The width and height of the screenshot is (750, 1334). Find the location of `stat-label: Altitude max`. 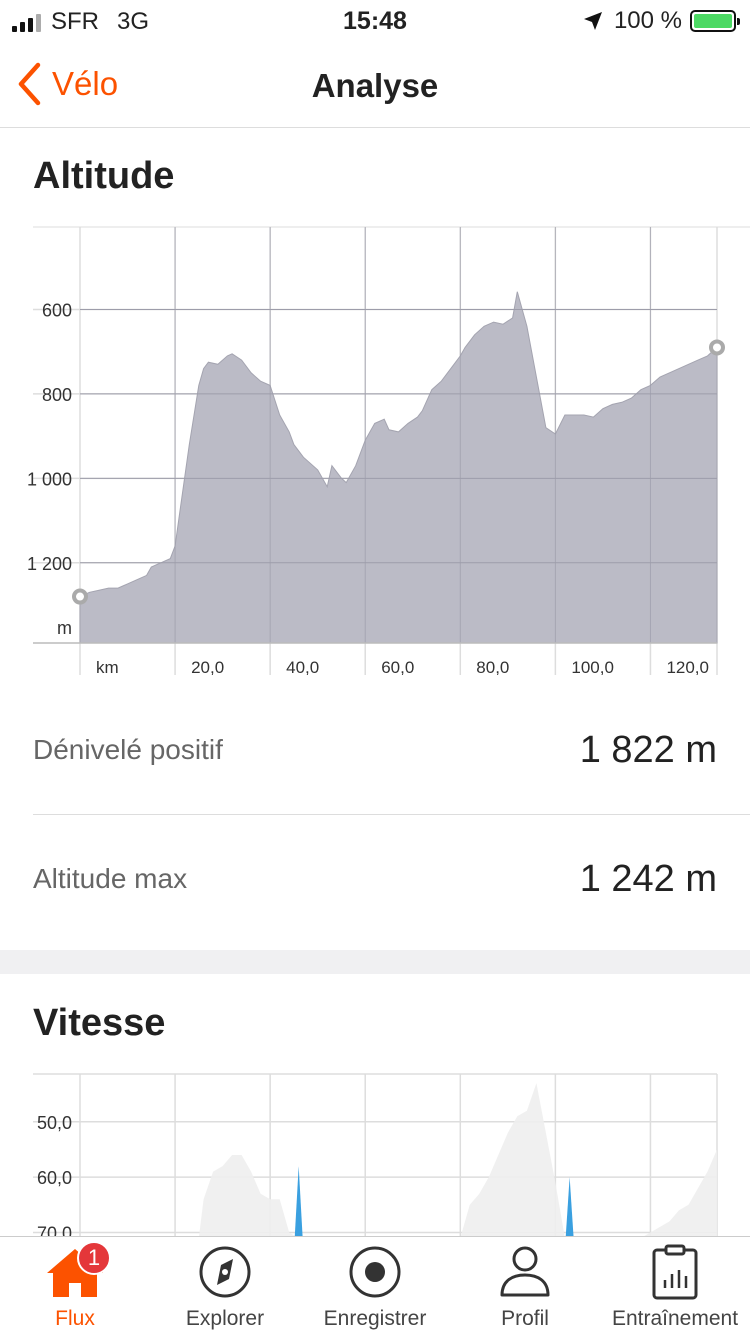

stat-label: Altitude max is located at coordinates (110, 878).